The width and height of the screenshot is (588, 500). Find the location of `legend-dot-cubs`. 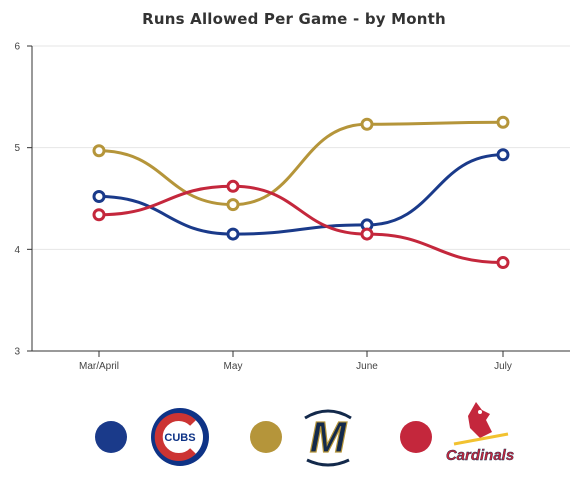

legend-dot-cubs is located at coordinates (111, 437).